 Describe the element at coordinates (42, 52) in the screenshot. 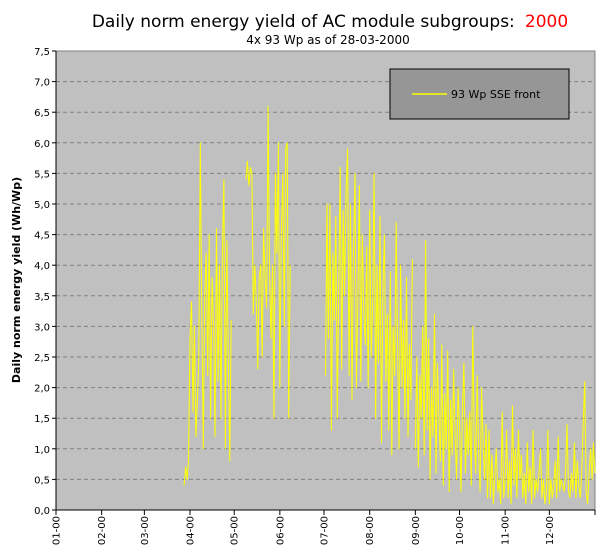

I see `y-tick-label: 7,5` at that location.